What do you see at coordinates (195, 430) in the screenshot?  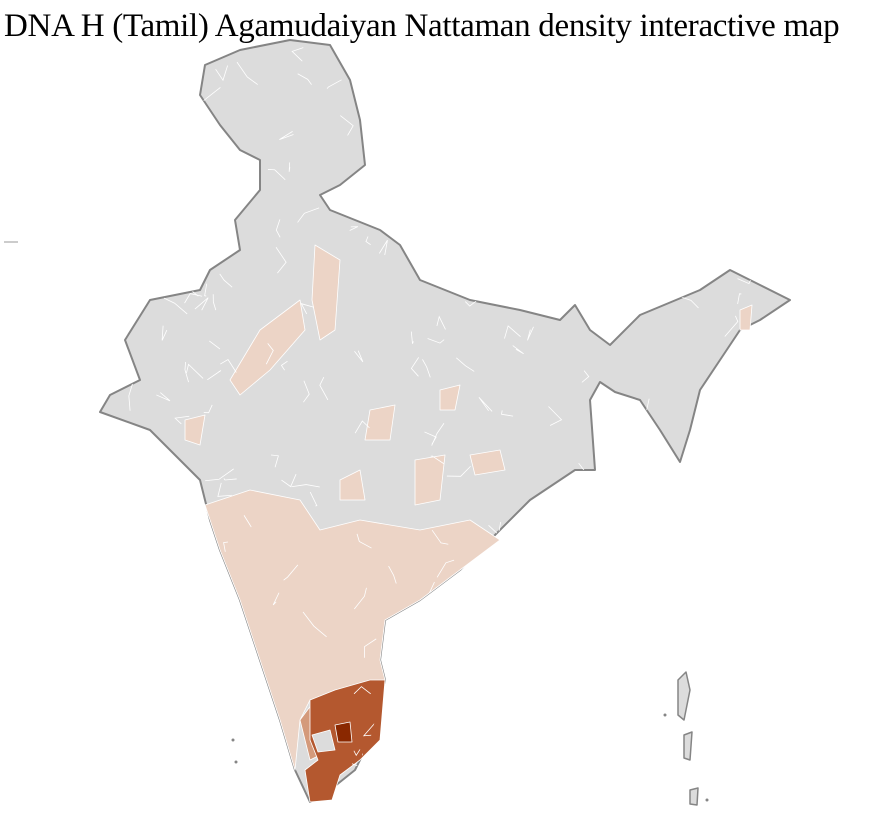 I see `region-low-gujarat` at bounding box center [195, 430].